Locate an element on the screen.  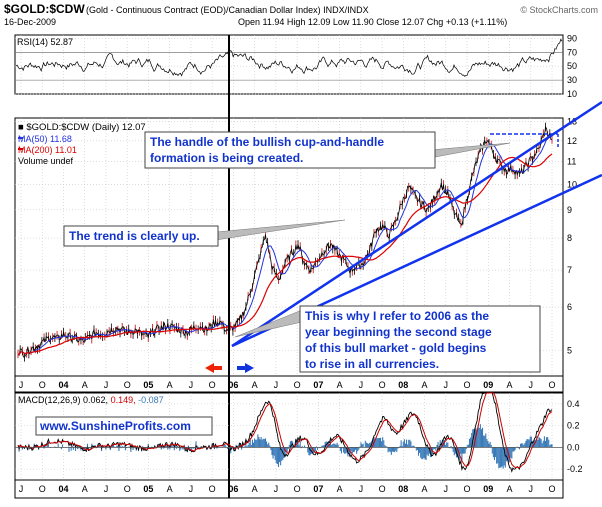
rsi-line is located at coordinates (289, 57).